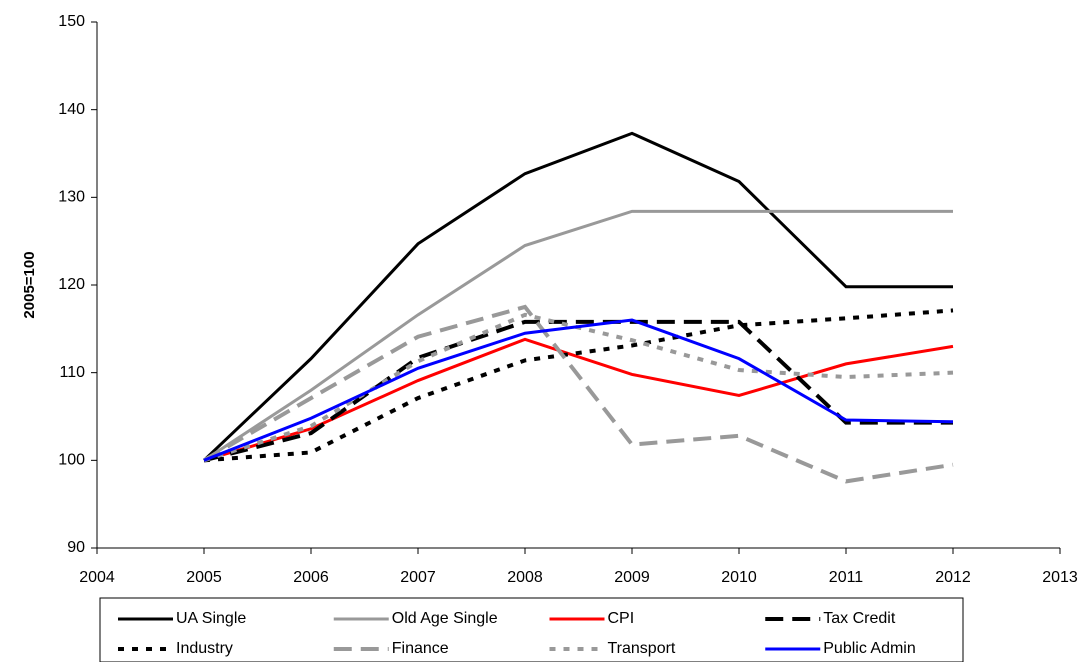 This screenshot has height=662, width=1088. I want to click on y-tick-label: 100, so click(71, 460).